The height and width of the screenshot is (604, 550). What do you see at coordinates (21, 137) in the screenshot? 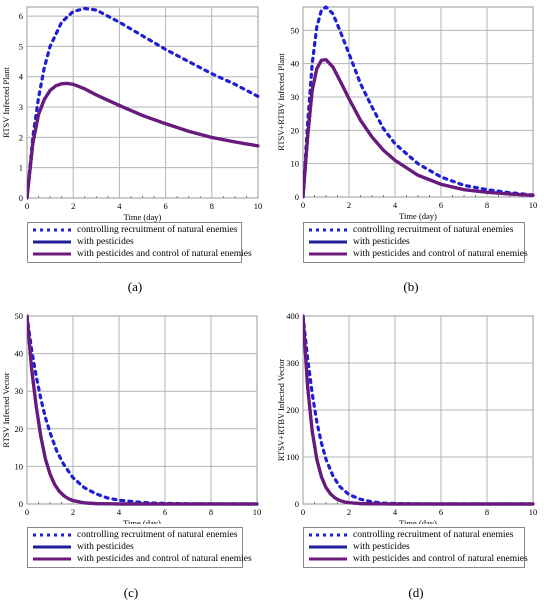
I see `y-tick-label: 2` at bounding box center [21, 137].